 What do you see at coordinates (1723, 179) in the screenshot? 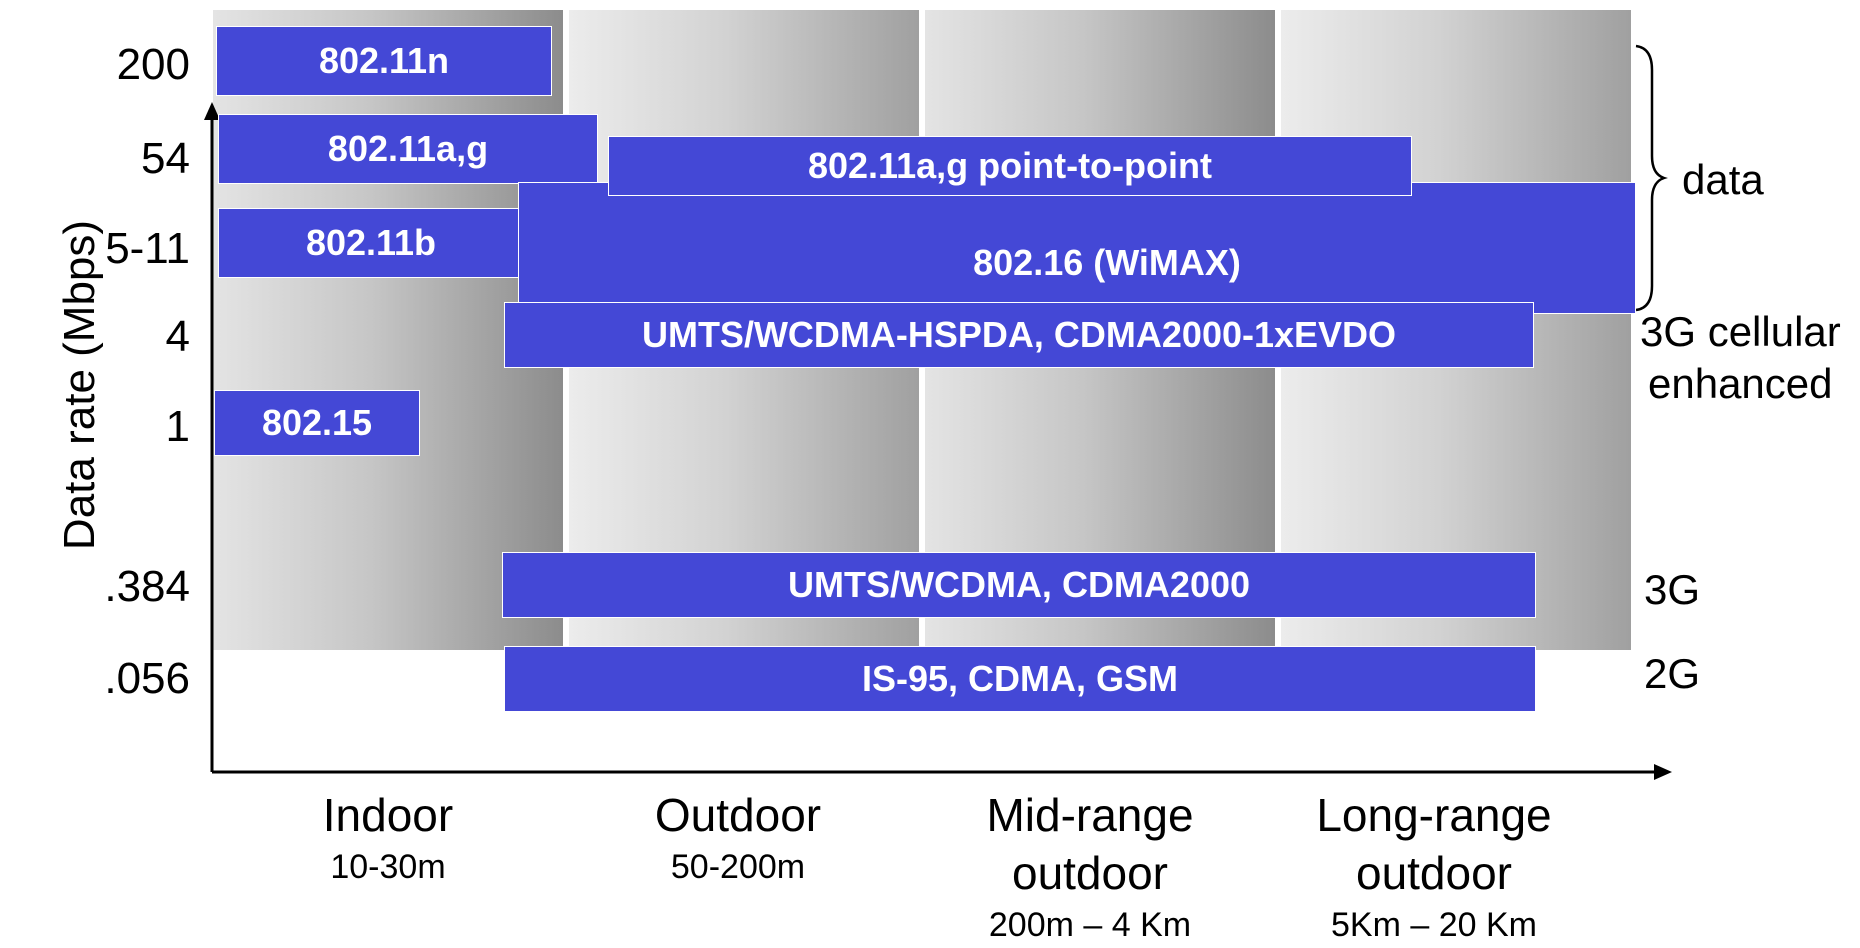
I see `label-data: data` at bounding box center [1723, 179].